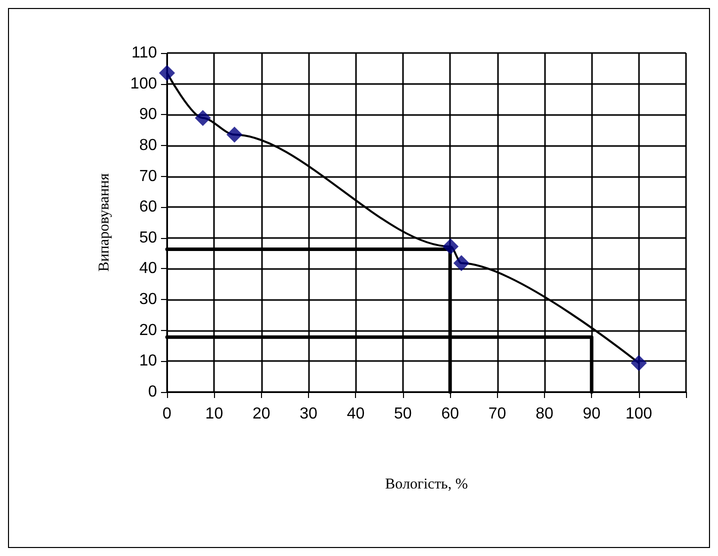 This screenshot has height=556, width=718. Describe the element at coordinates (148, 269) in the screenshot. I see `y-tick-label: 40` at that location.